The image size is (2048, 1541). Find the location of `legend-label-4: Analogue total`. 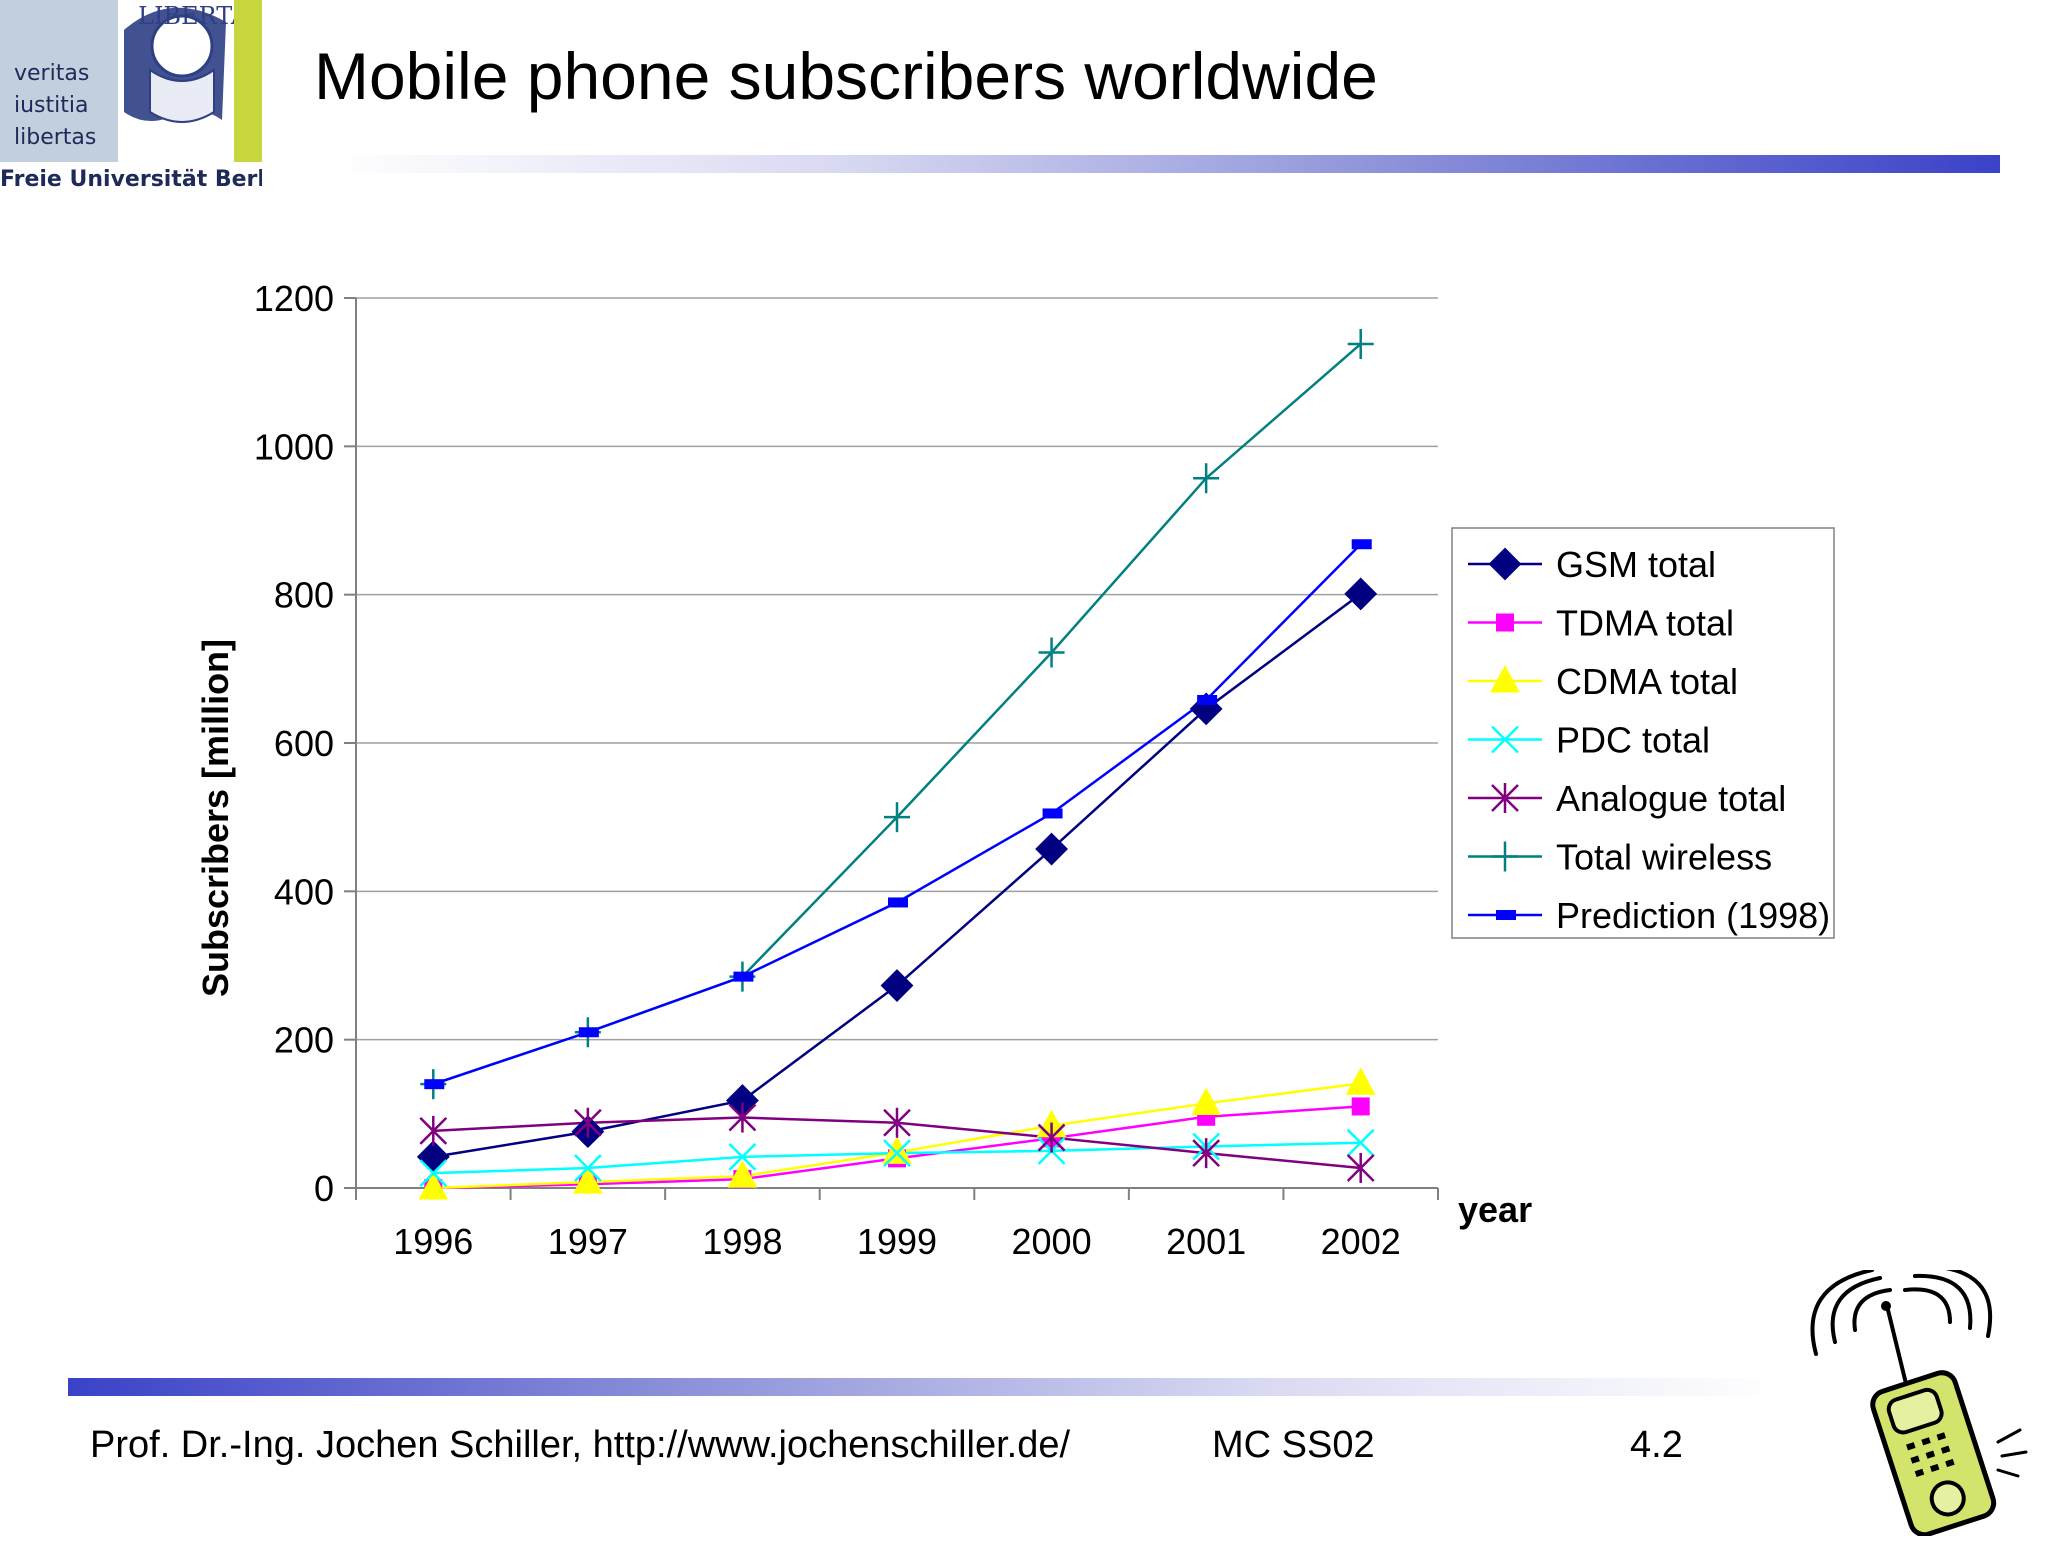

legend-label-4: Analogue total is located at coordinates (1671, 798).